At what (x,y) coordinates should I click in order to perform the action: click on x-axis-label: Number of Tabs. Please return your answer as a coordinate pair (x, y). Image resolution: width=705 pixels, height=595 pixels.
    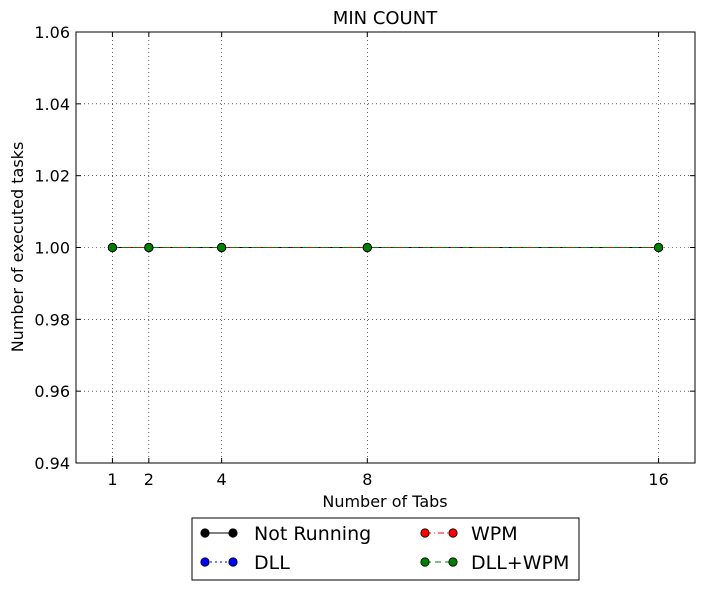
    Looking at the image, I should click on (384, 501).